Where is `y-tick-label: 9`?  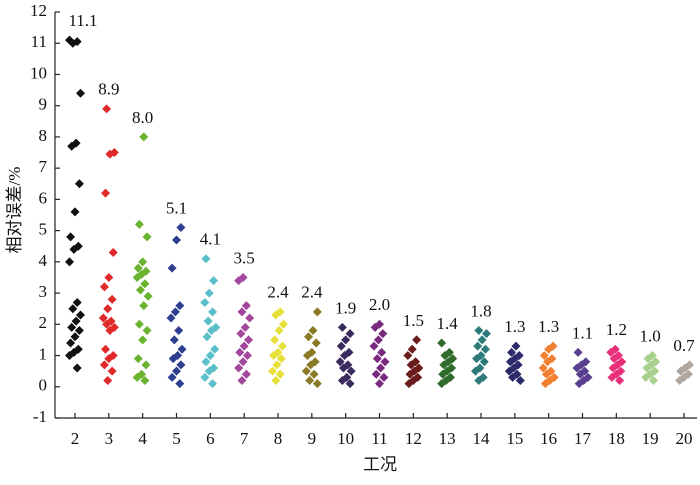
y-tick-label: 9 is located at coordinates (43, 104).